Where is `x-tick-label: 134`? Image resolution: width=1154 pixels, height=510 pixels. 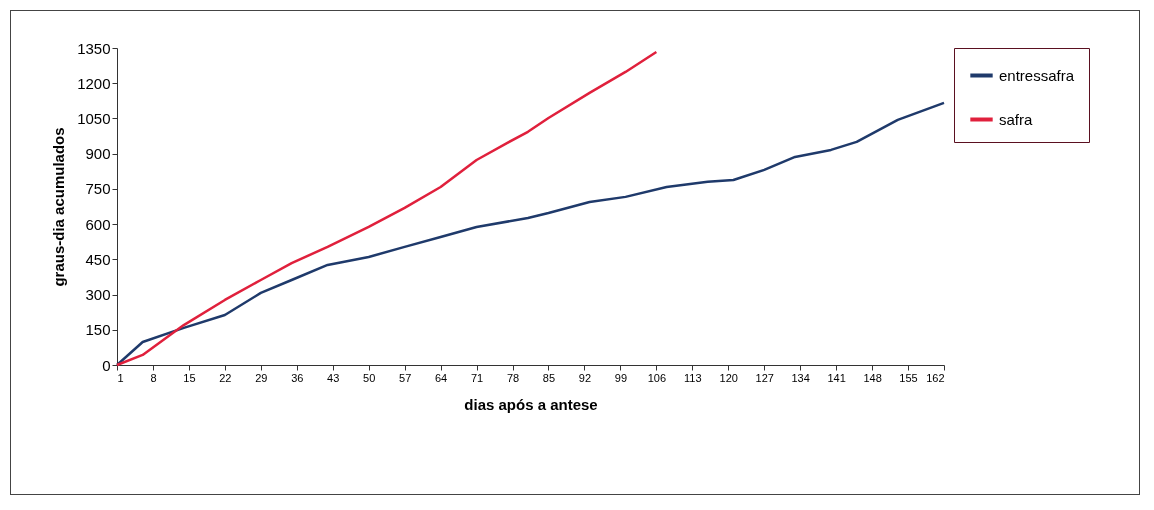
x-tick-label: 134 is located at coordinates (800, 377).